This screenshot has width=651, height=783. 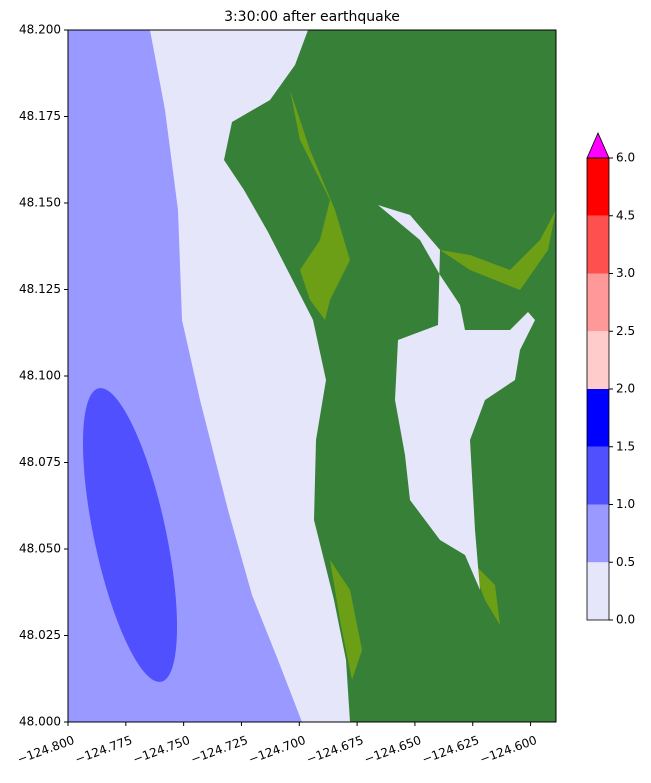 I want to click on y-tick-label: 48.025, so click(x=40, y=635).